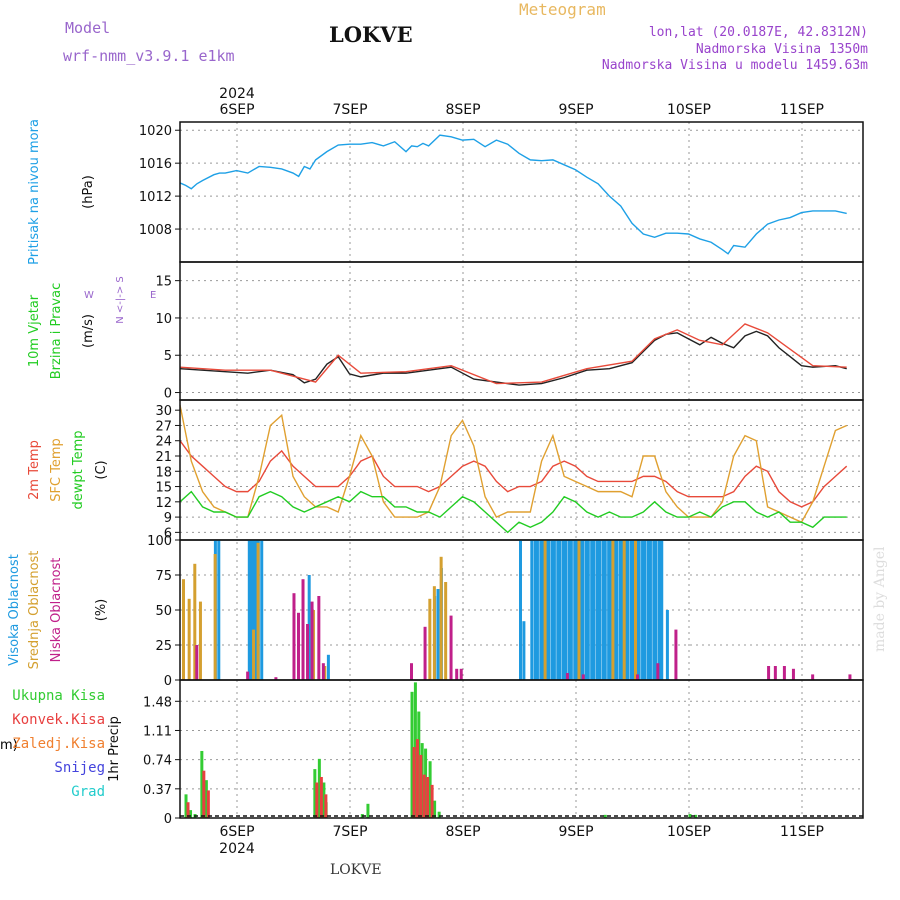 The height and width of the screenshot is (900, 900). Describe the element at coordinates (349, 832) in the screenshot. I see `bottom-day-label: 7SEP` at that location.